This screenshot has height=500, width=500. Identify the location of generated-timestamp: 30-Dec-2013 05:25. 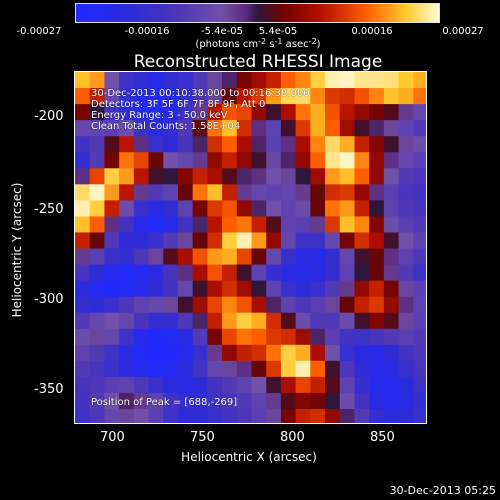
(442, 490).